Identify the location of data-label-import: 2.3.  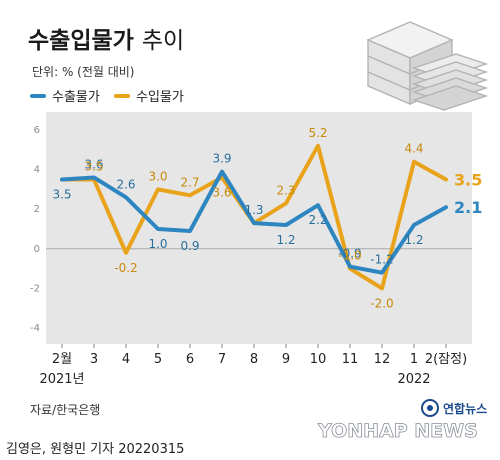
(285, 190).